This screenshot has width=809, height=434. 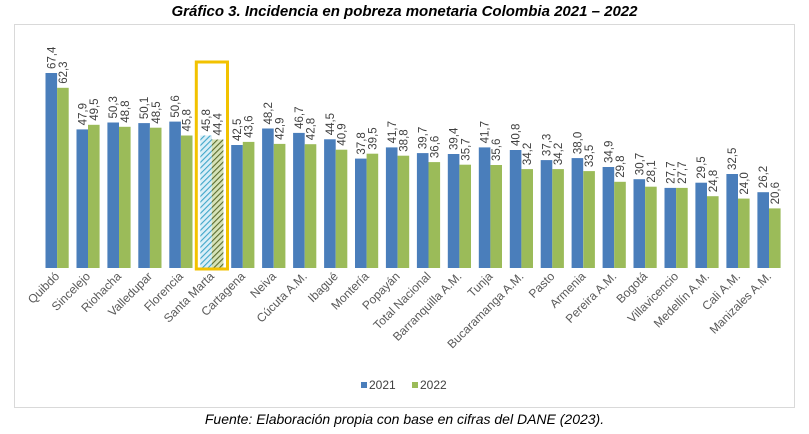 What do you see at coordinates (732, 221) in the screenshot?
I see `bar-2021-cali-a-m` at bounding box center [732, 221].